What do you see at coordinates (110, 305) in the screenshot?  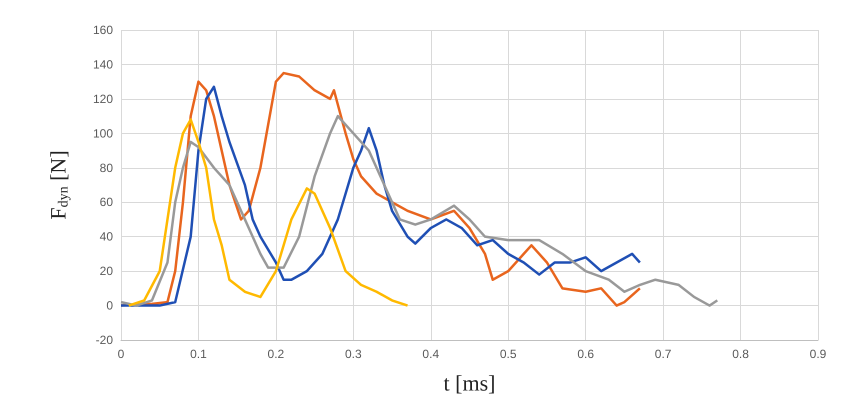 I see `y-tick-label: 0` at bounding box center [110, 305].